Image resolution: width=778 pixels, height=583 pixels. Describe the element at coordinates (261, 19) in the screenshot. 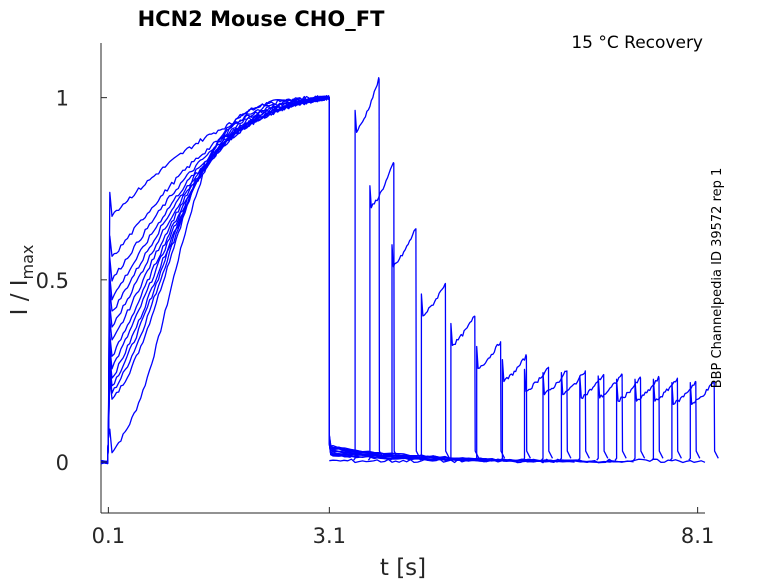

I see `chart-title: HCN2 Mouse CHO_FT` at that location.